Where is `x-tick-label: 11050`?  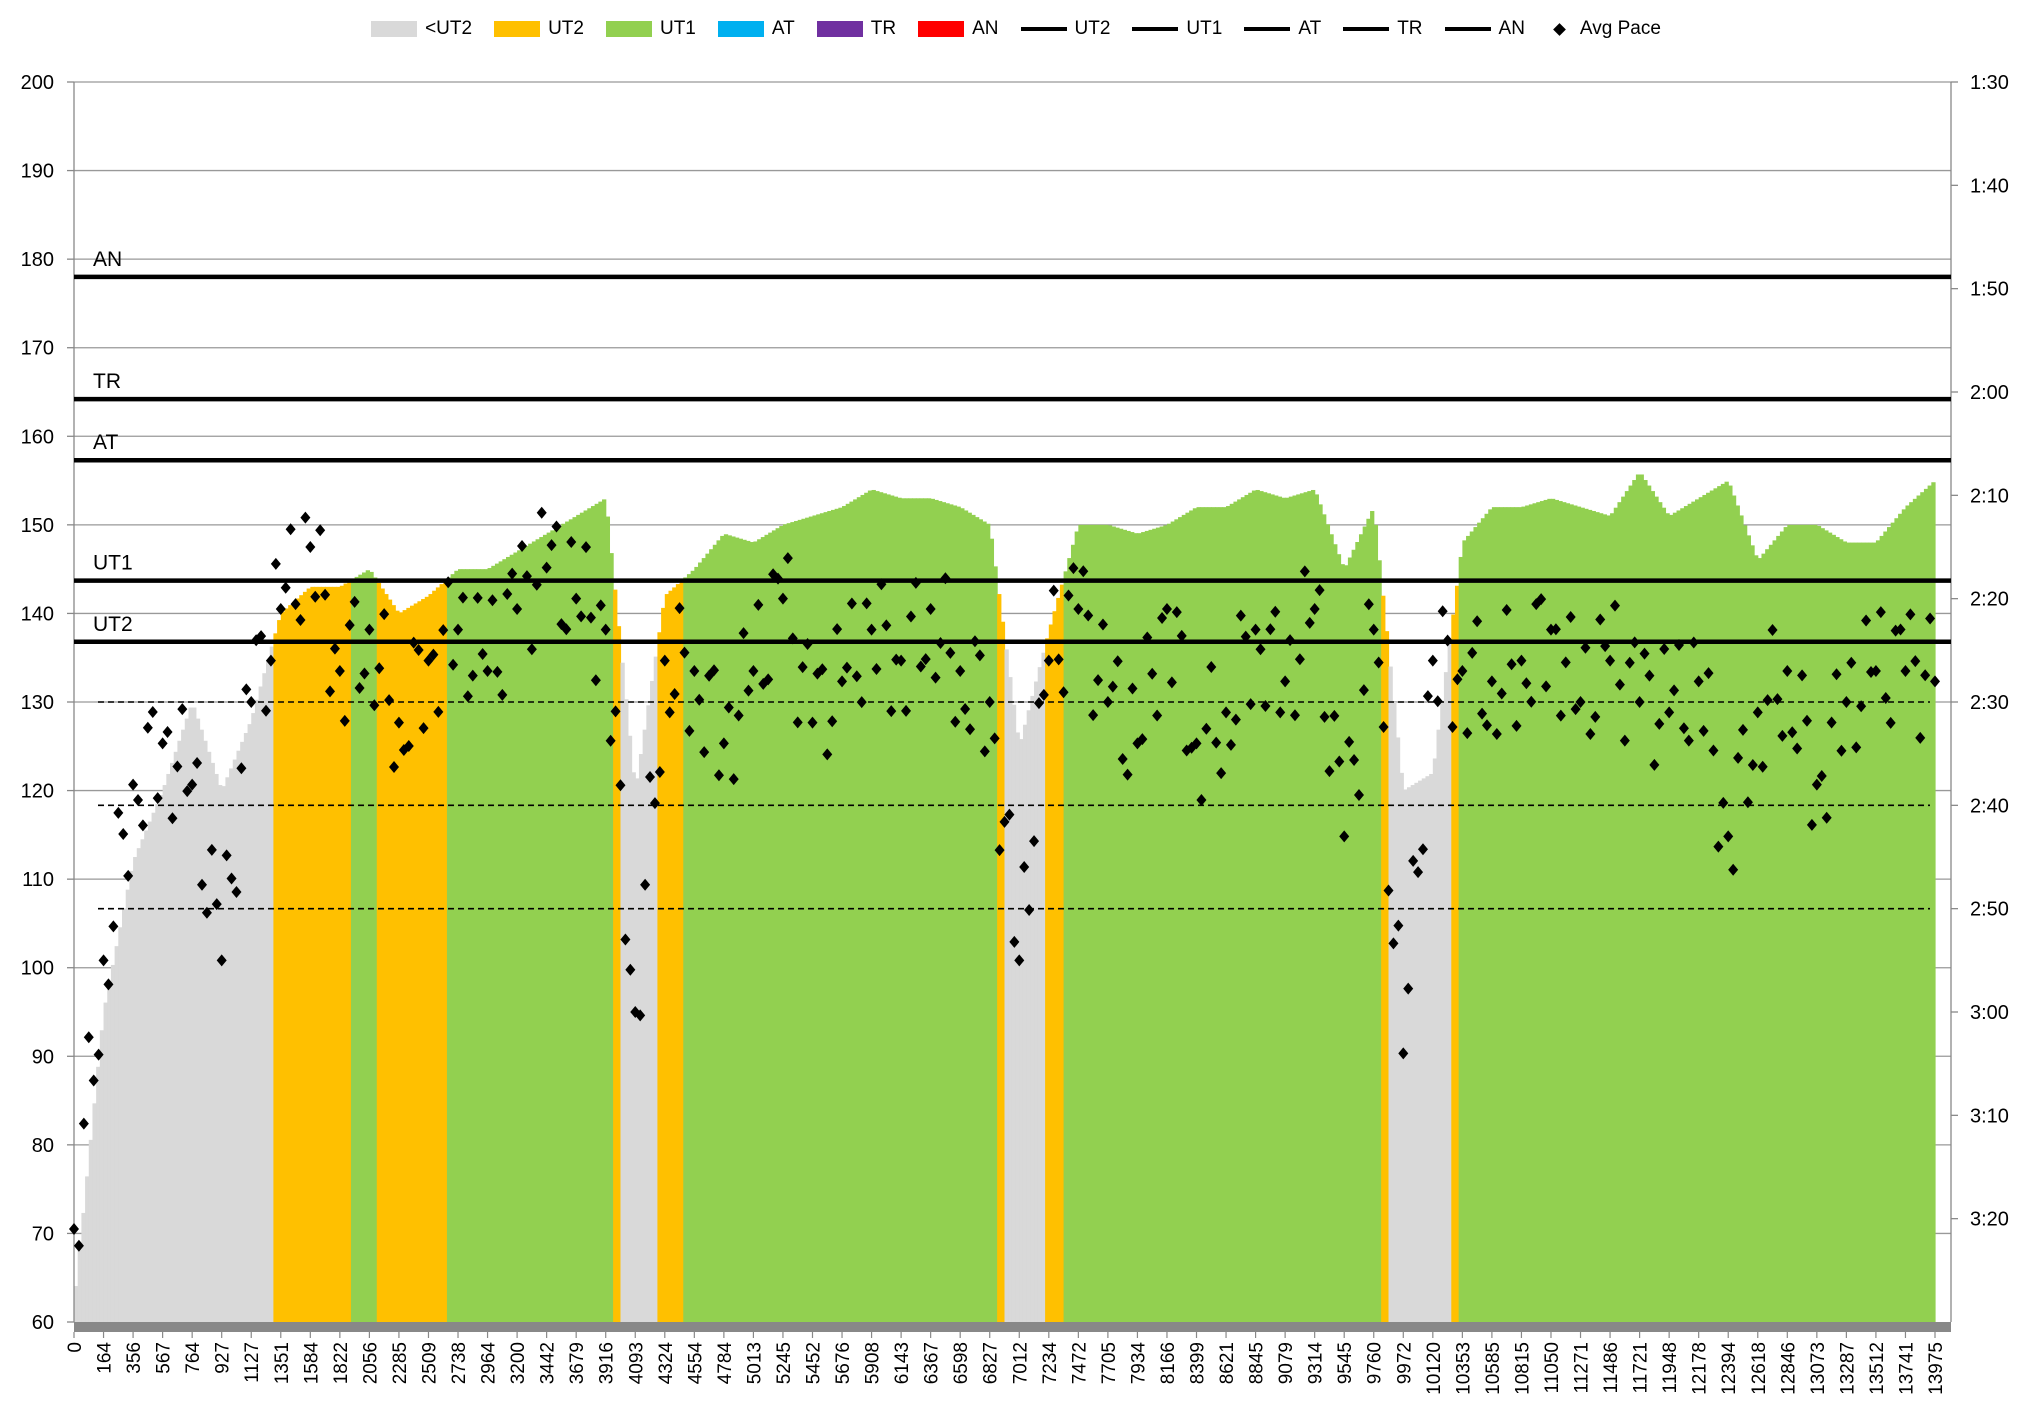 x-tick-label: 11050 is located at coordinates (1552, 1367).